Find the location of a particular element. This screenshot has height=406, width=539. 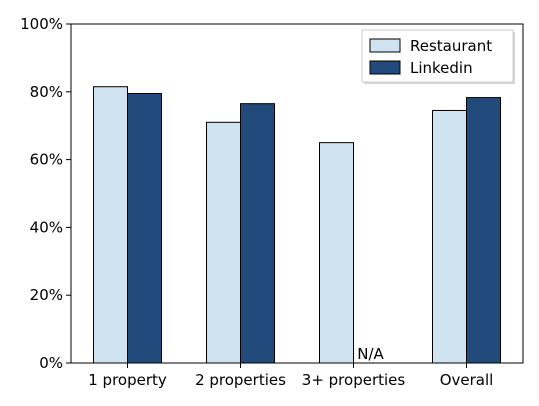

x-tick-label: Overall is located at coordinates (467, 380).